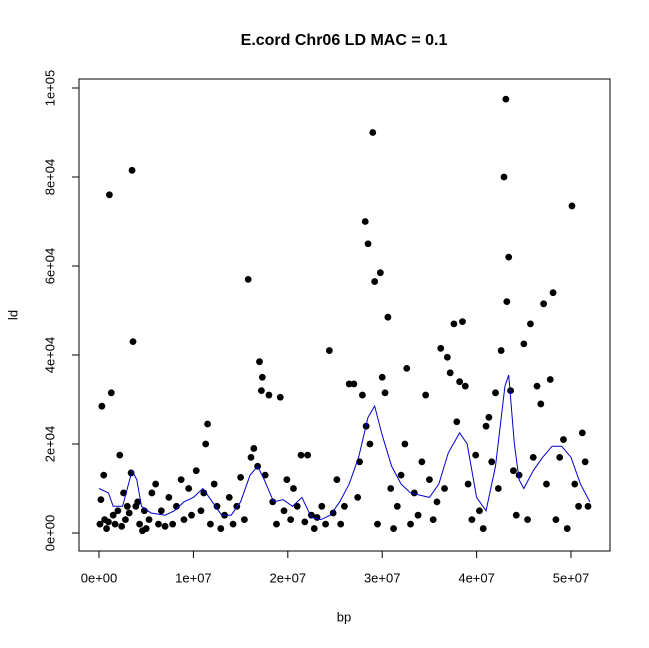  Describe the element at coordinates (49, 444) in the screenshot. I see `y-tick-label: 2e+04` at that location.